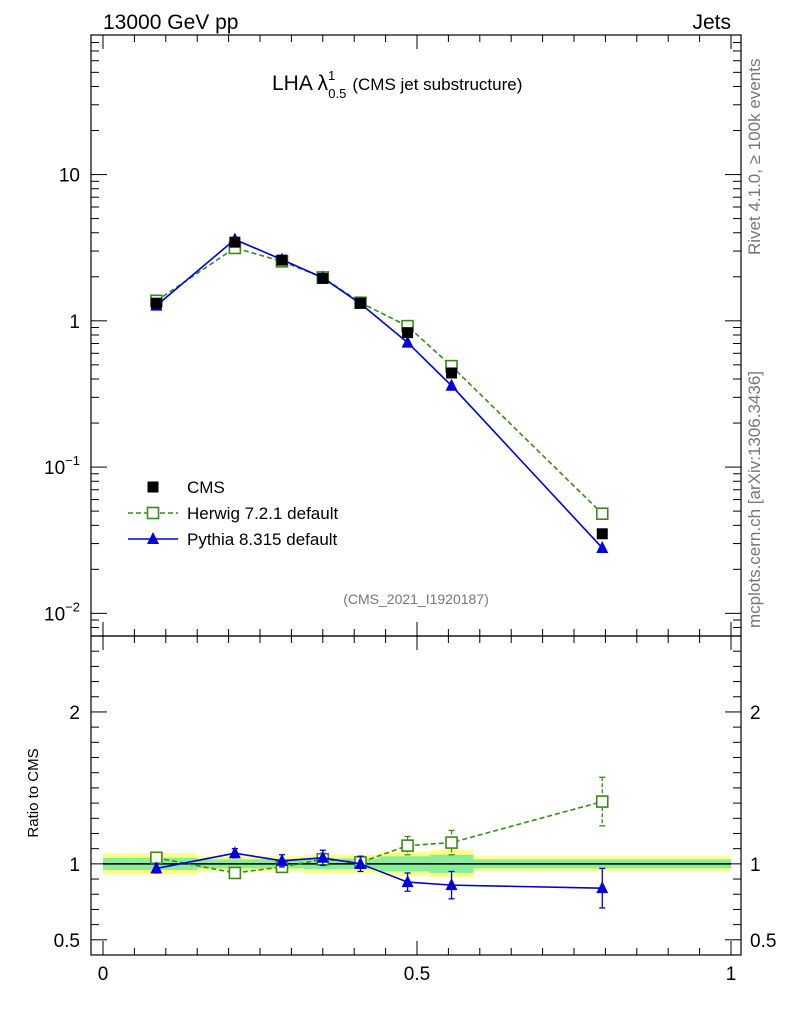 Image resolution: width=786 pixels, height=1024 pixels. Describe the element at coordinates (437, 84) in the screenshot. I see `plot-title-suffix: (CMS jet substructure)` at that location.